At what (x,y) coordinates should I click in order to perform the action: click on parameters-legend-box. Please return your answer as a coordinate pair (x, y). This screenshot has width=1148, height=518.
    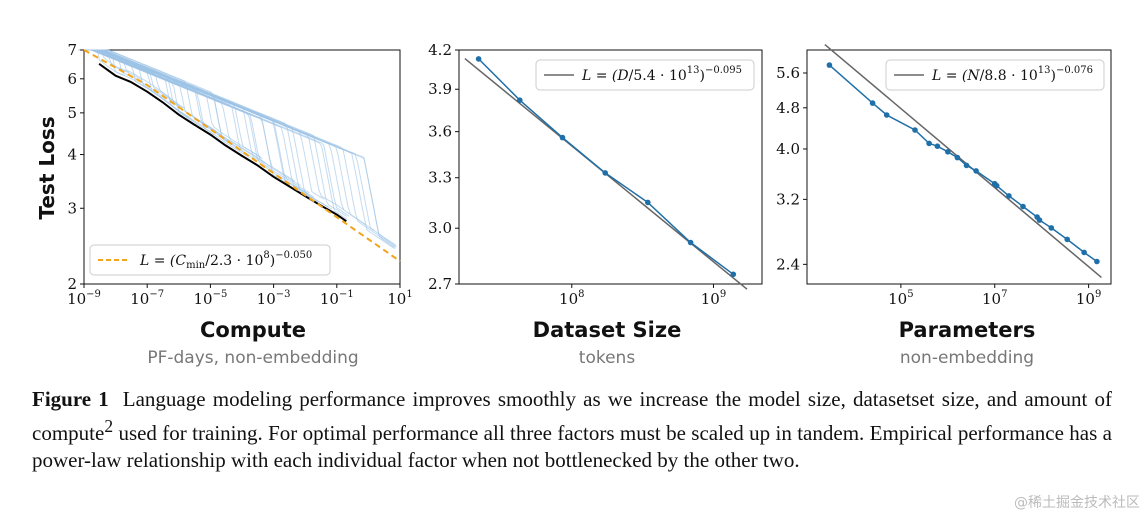
    Looking at the image, I should click on (995, 75).